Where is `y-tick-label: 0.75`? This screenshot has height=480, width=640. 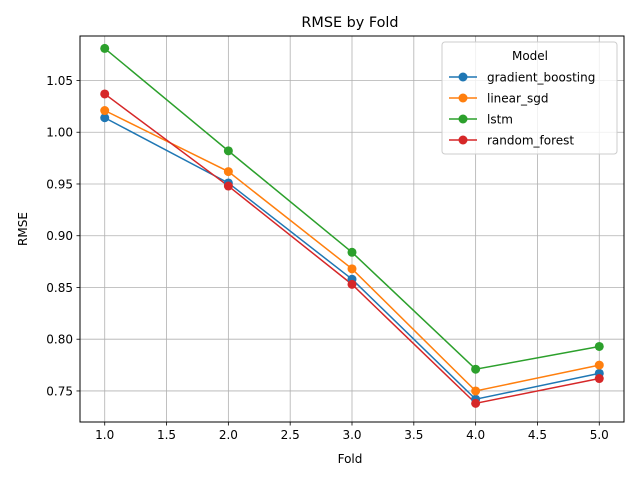
y-tick-label: 0.75 is located at coordinates (59, 391).